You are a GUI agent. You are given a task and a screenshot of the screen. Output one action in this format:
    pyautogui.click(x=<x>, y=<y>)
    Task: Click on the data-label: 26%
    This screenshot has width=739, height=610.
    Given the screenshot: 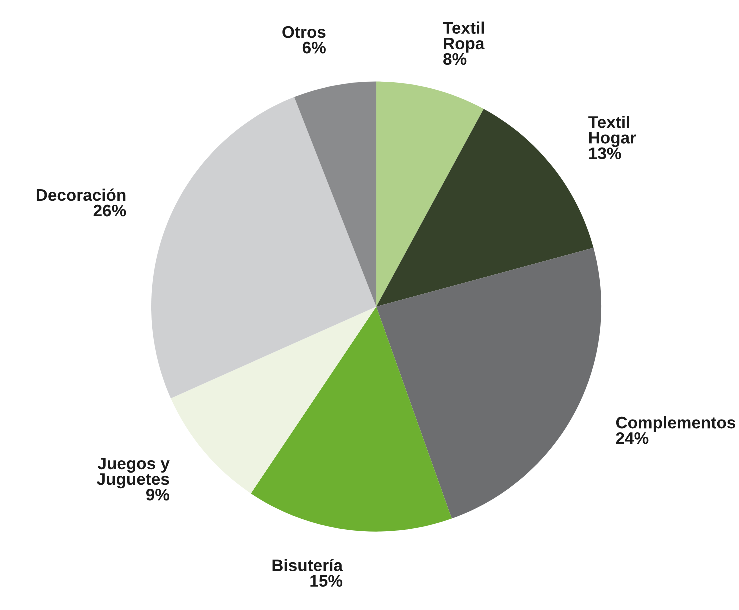 What is the action you would take?
    pyautogui.click(x=110, y=210)
    